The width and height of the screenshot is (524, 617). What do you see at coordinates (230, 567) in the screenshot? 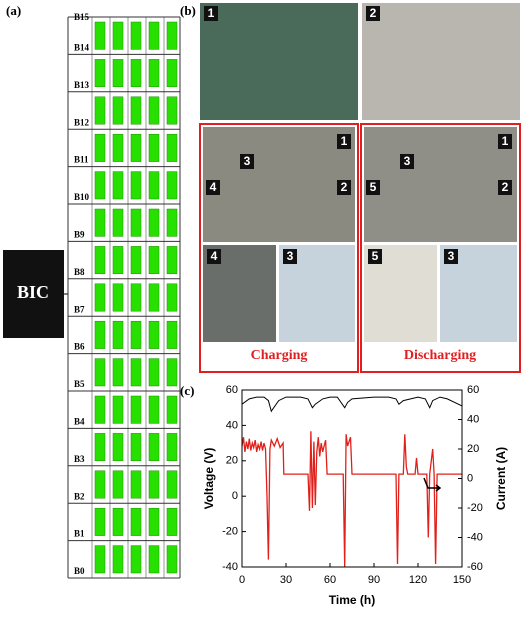
I see `y-tick-label: -40` at bounding box center [230, 567].